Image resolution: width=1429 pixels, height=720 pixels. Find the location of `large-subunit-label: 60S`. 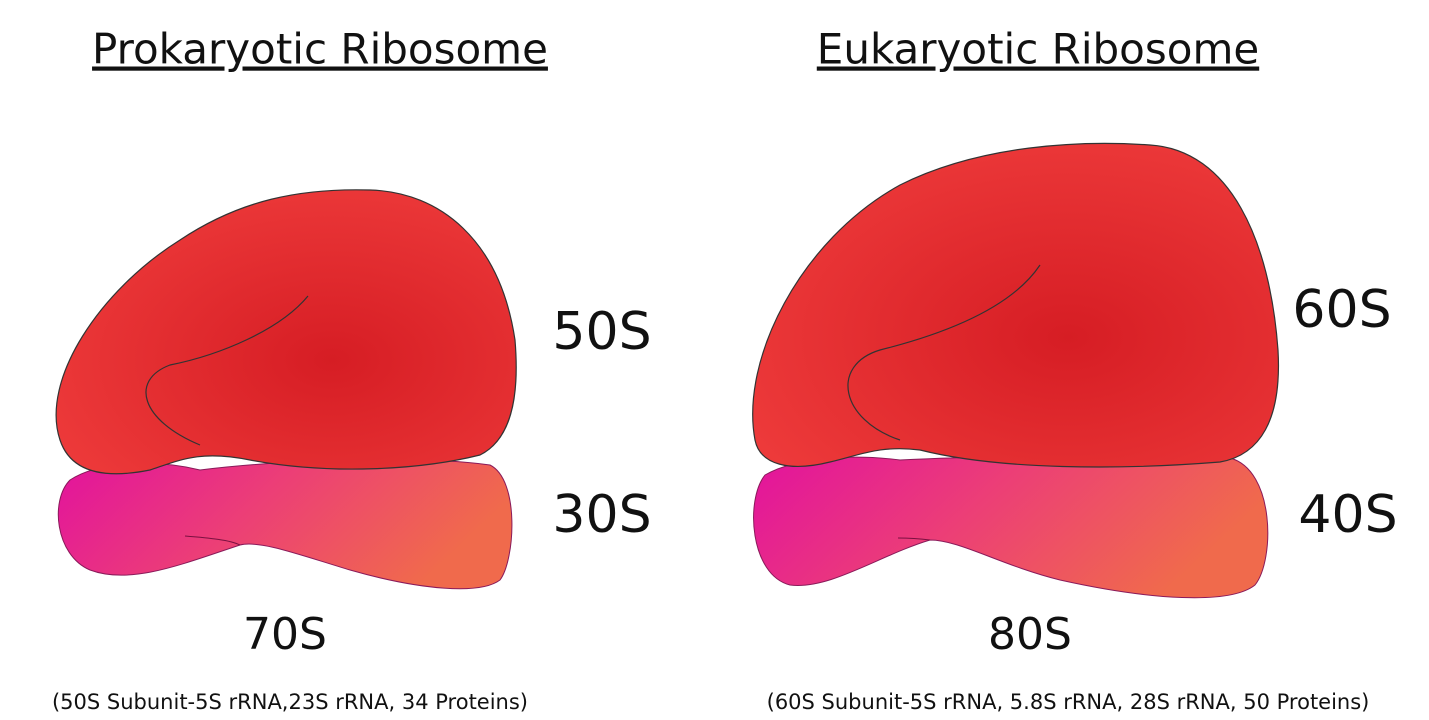

large-subunit-label: 60S is located at coordinates (1341, 310).